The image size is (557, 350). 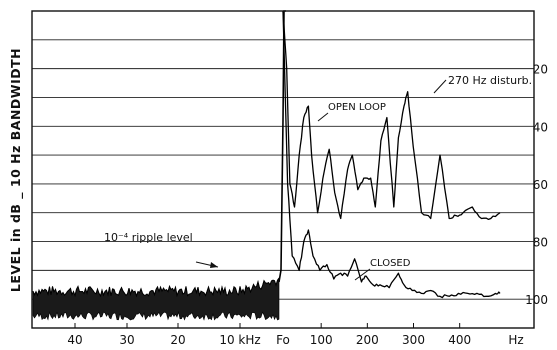 What do you see at coordinates (239, 340) in the screenshot?
I see `x-tick-label: 10 kHz` at bounding box center [239, 340].